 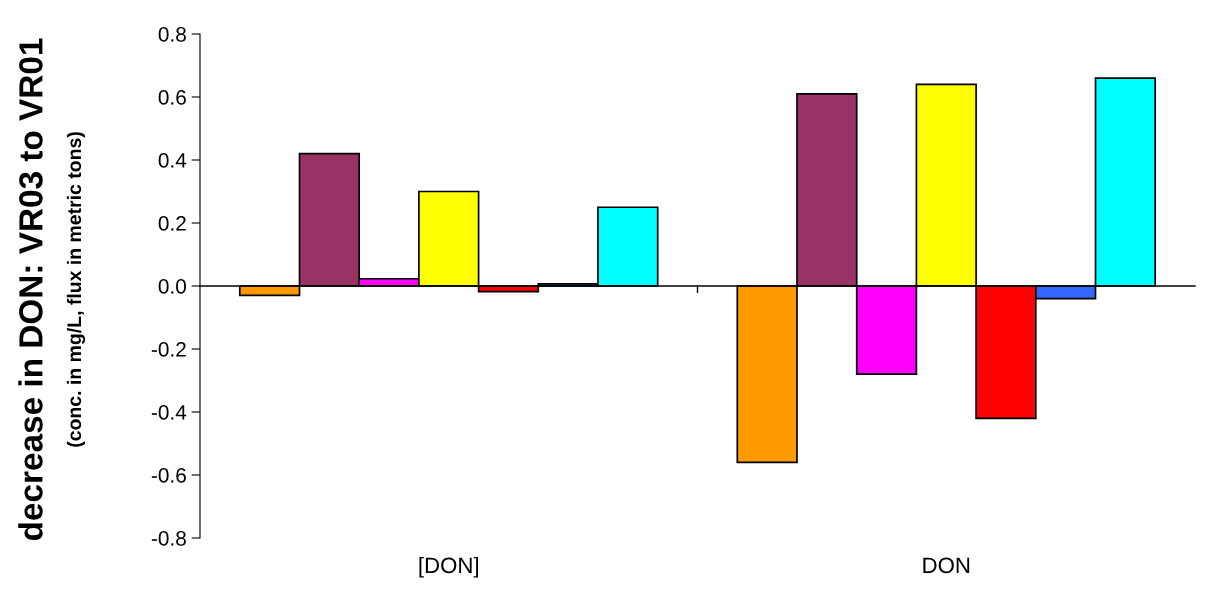 What do you see at coordinates (172, 286) in the screenshot?
I see `y-tick-label: 0.0` at bounding box center [172, 286].